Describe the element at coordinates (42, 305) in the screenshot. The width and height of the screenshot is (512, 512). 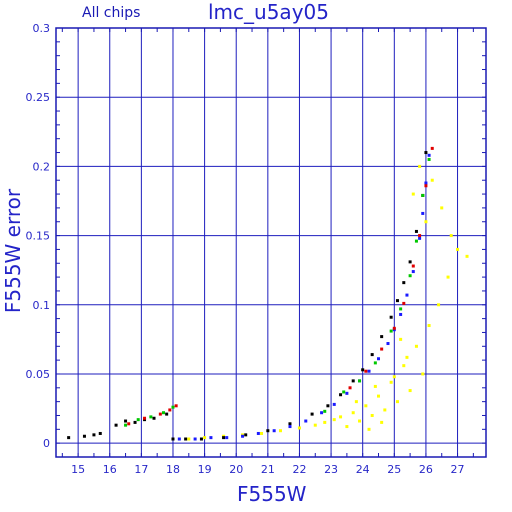
I see `y-tick-label: 0.1` at that location.